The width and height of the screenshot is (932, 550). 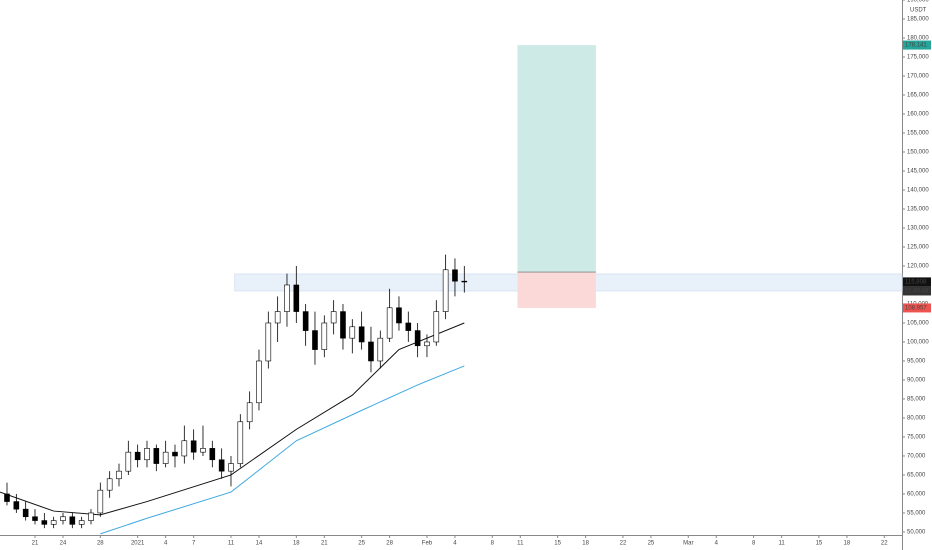 What do you see at coordinates (63, 544) in the screenshot?
I see `x-tick-label: 24` at bounding box center [63, 544].